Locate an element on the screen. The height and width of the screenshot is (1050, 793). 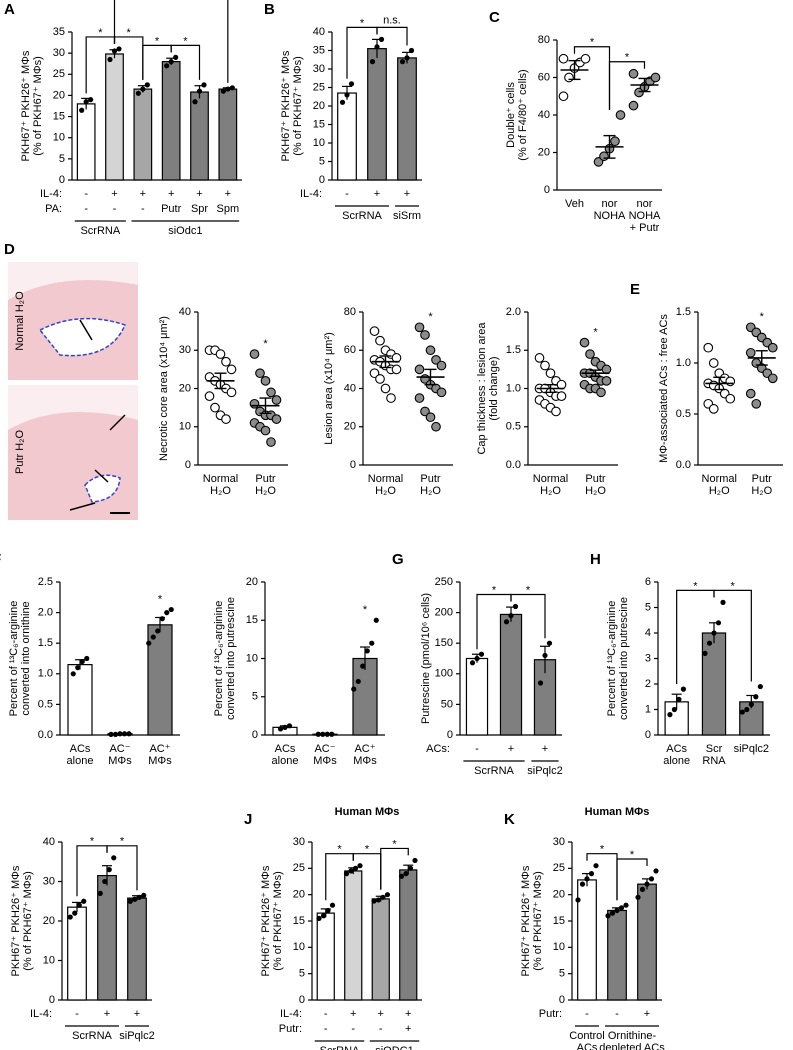
x-tick-label: Scr is located at coordinates (714, 749).